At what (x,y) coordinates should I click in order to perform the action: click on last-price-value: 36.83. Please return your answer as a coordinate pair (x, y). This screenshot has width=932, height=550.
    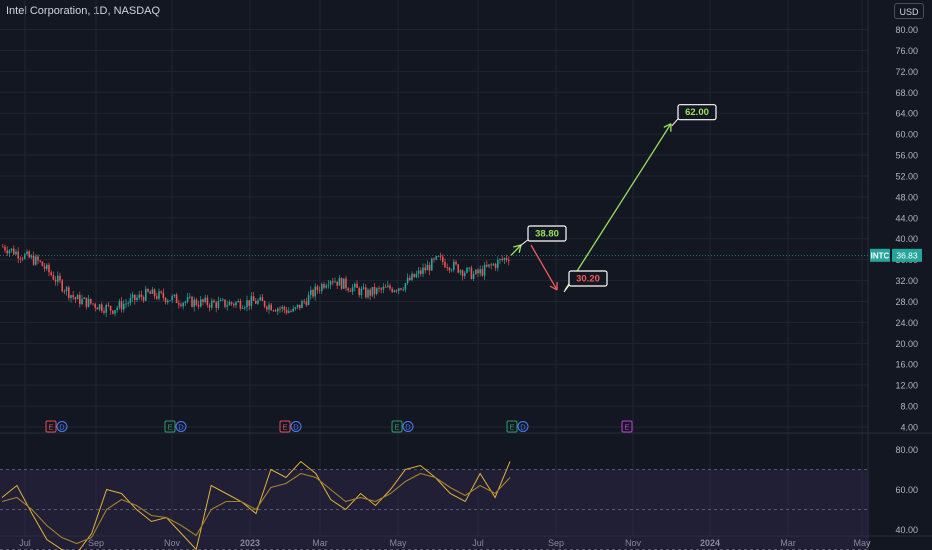
    Looking at the image, I should click on (907, 255).